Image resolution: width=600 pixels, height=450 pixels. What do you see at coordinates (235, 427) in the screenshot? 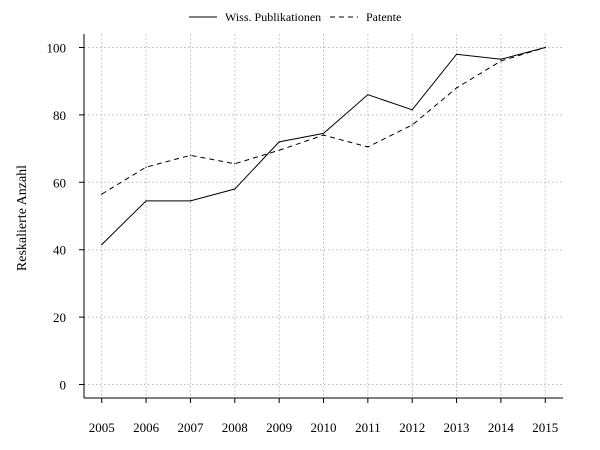
I see `x-tick-label: 2008` at bounding box center [235, 427].